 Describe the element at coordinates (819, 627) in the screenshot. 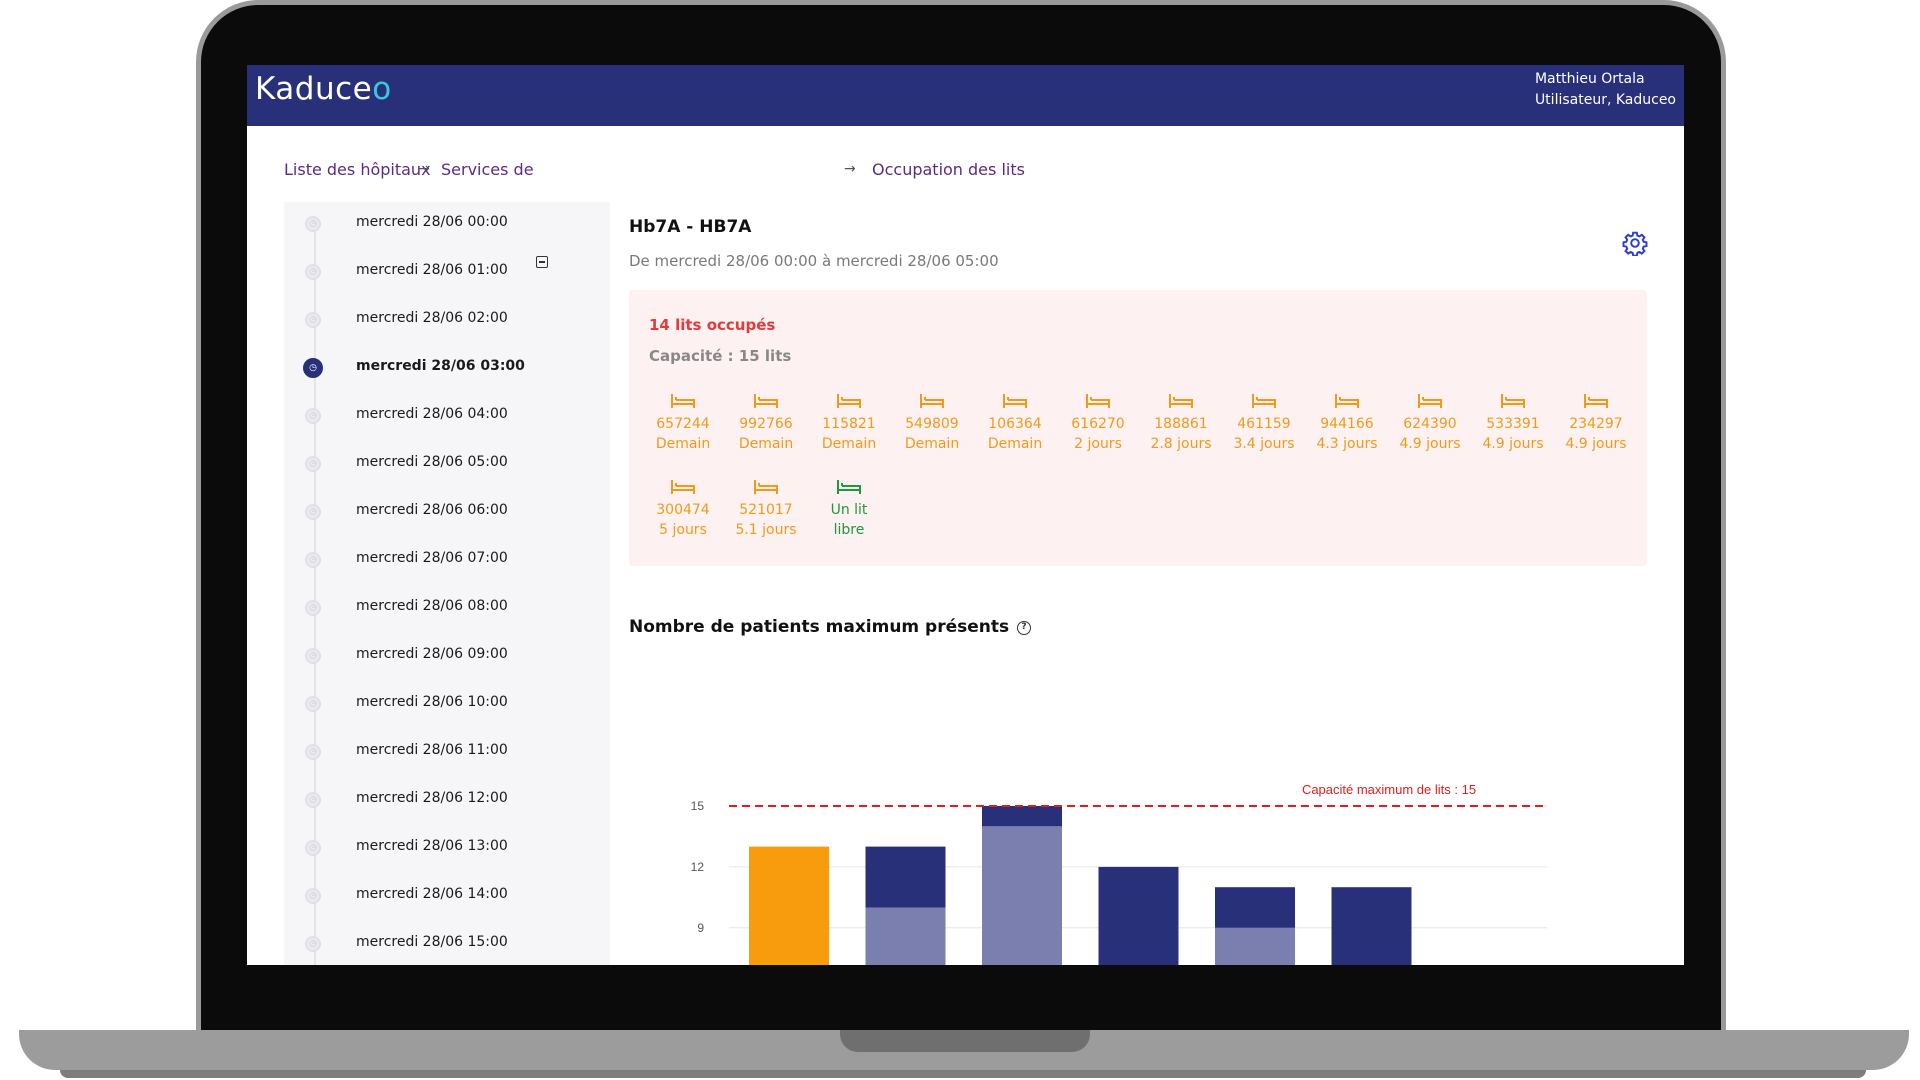

I see `chart-title: Nombre de patients maximum présents` at that location.